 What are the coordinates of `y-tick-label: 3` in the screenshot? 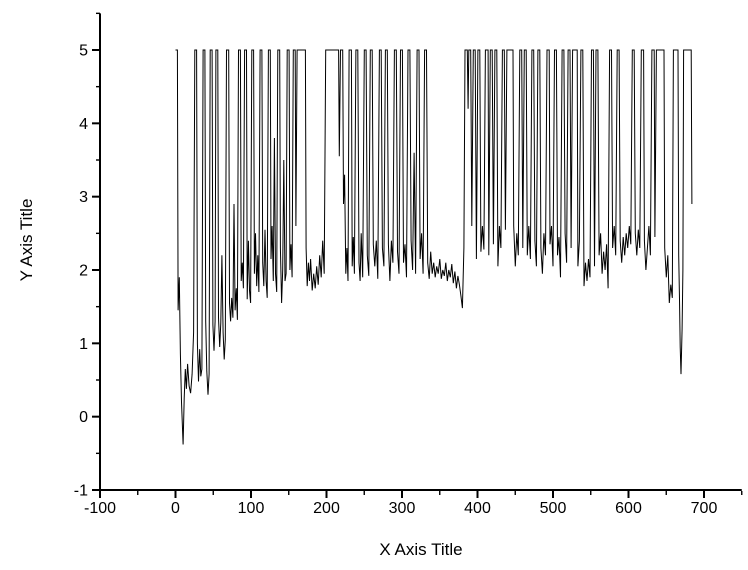 It's located at (83, 197).